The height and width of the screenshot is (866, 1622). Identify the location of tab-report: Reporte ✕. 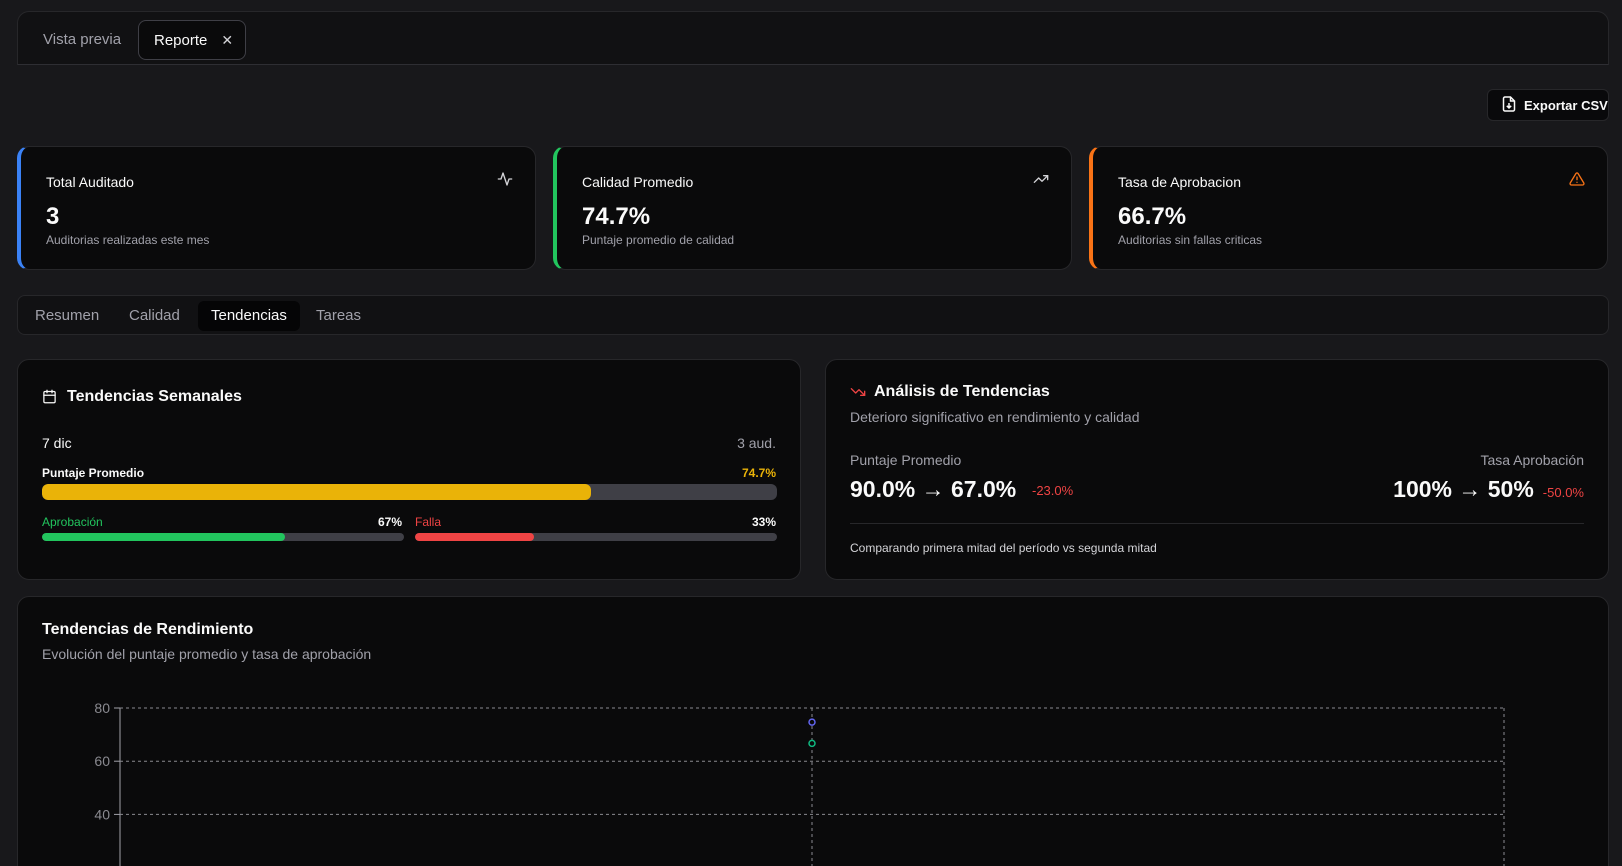
(192, 40).